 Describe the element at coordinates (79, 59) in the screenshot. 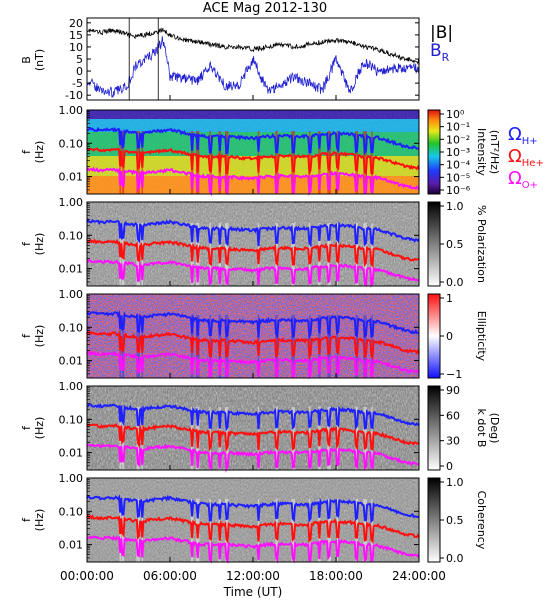

I see `y-tick-label: 5` at that location.